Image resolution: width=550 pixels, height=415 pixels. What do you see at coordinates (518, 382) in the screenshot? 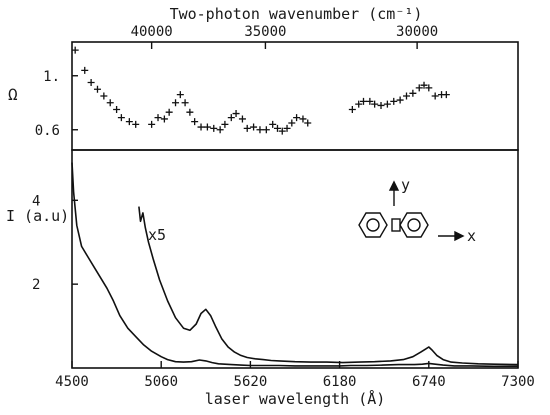
I see `x-tick-label: 7300` at bounding box center [518, 382].